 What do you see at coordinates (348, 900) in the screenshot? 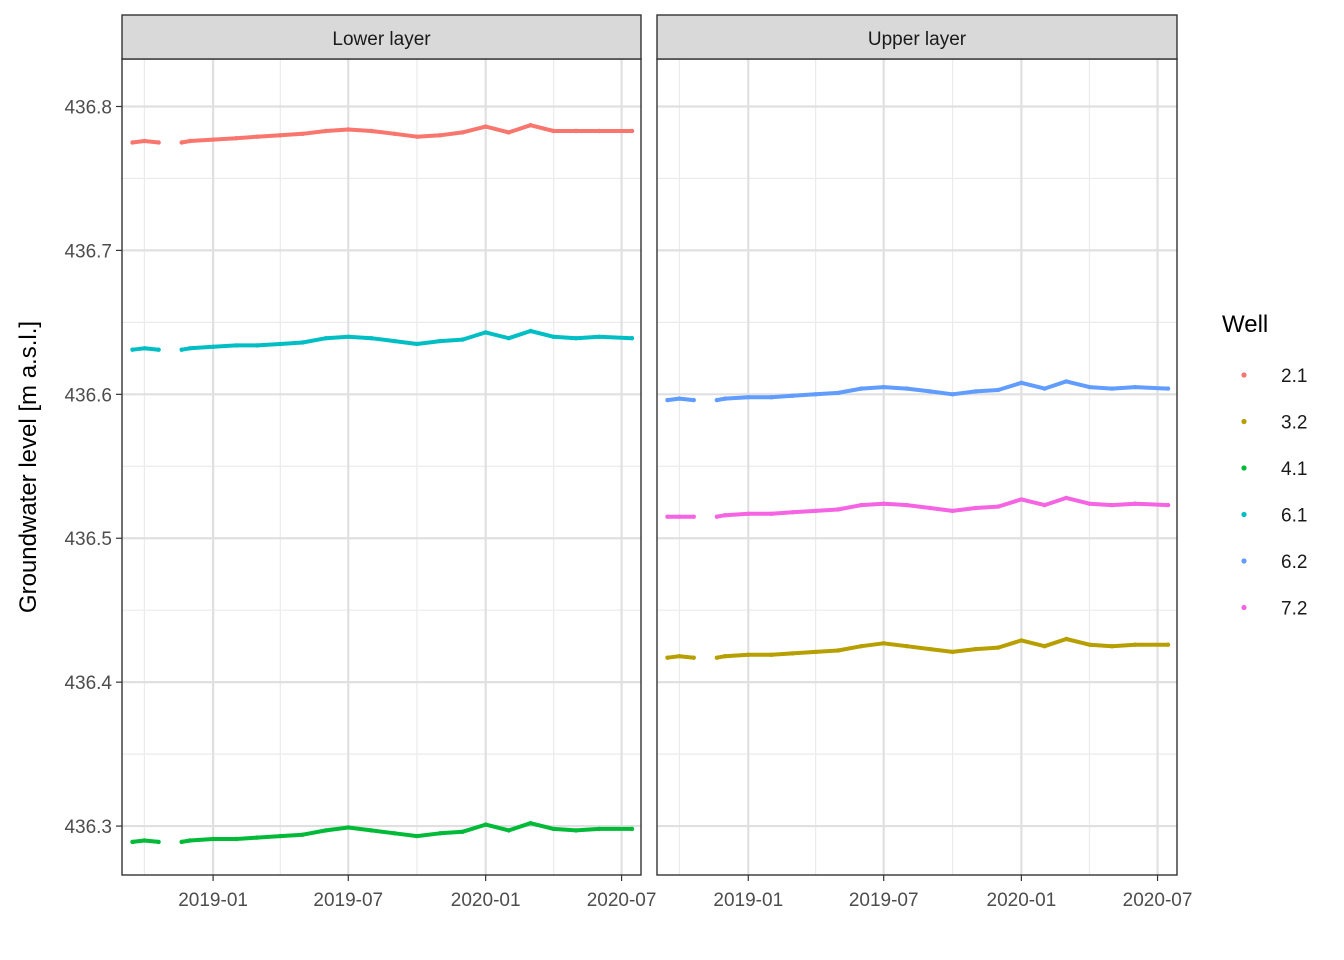
I see `x-tick-label: 2019-07` at bounding box center [348, 900].